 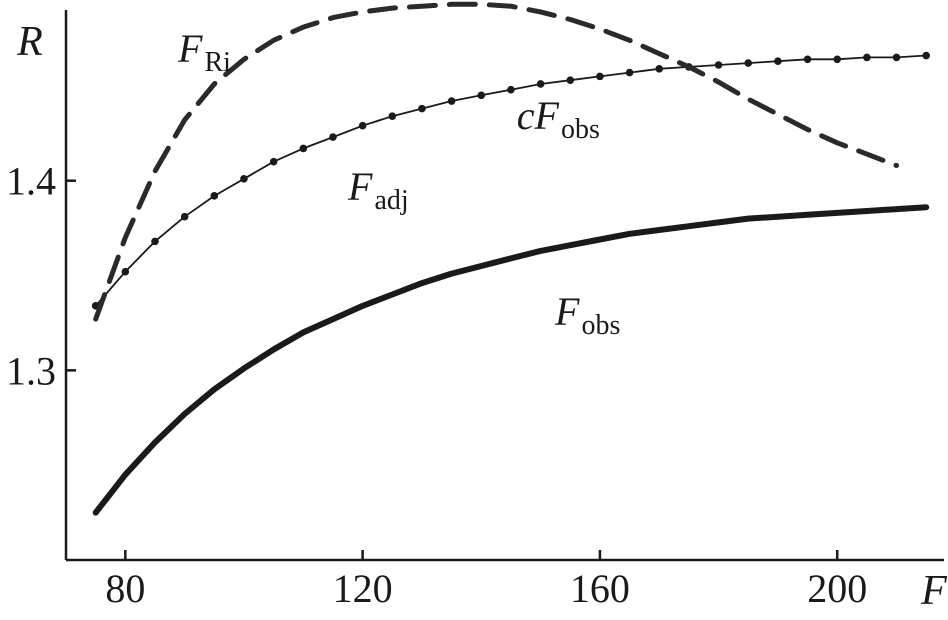 What do you see at coordinates (837, 588) in the screenshot?
I see `x-tick-label: 200` at bounding box center [837, 588].